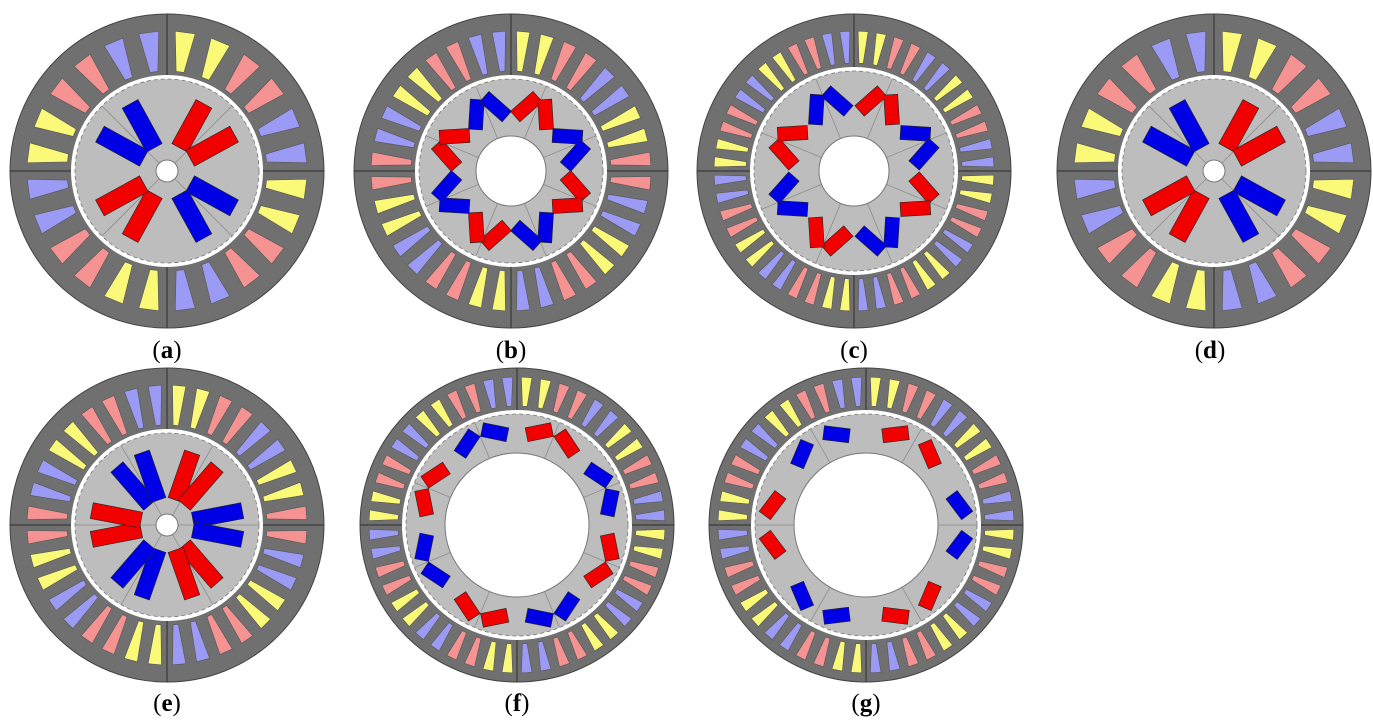  I want to click on motor-panel-g, so click(866, 525).